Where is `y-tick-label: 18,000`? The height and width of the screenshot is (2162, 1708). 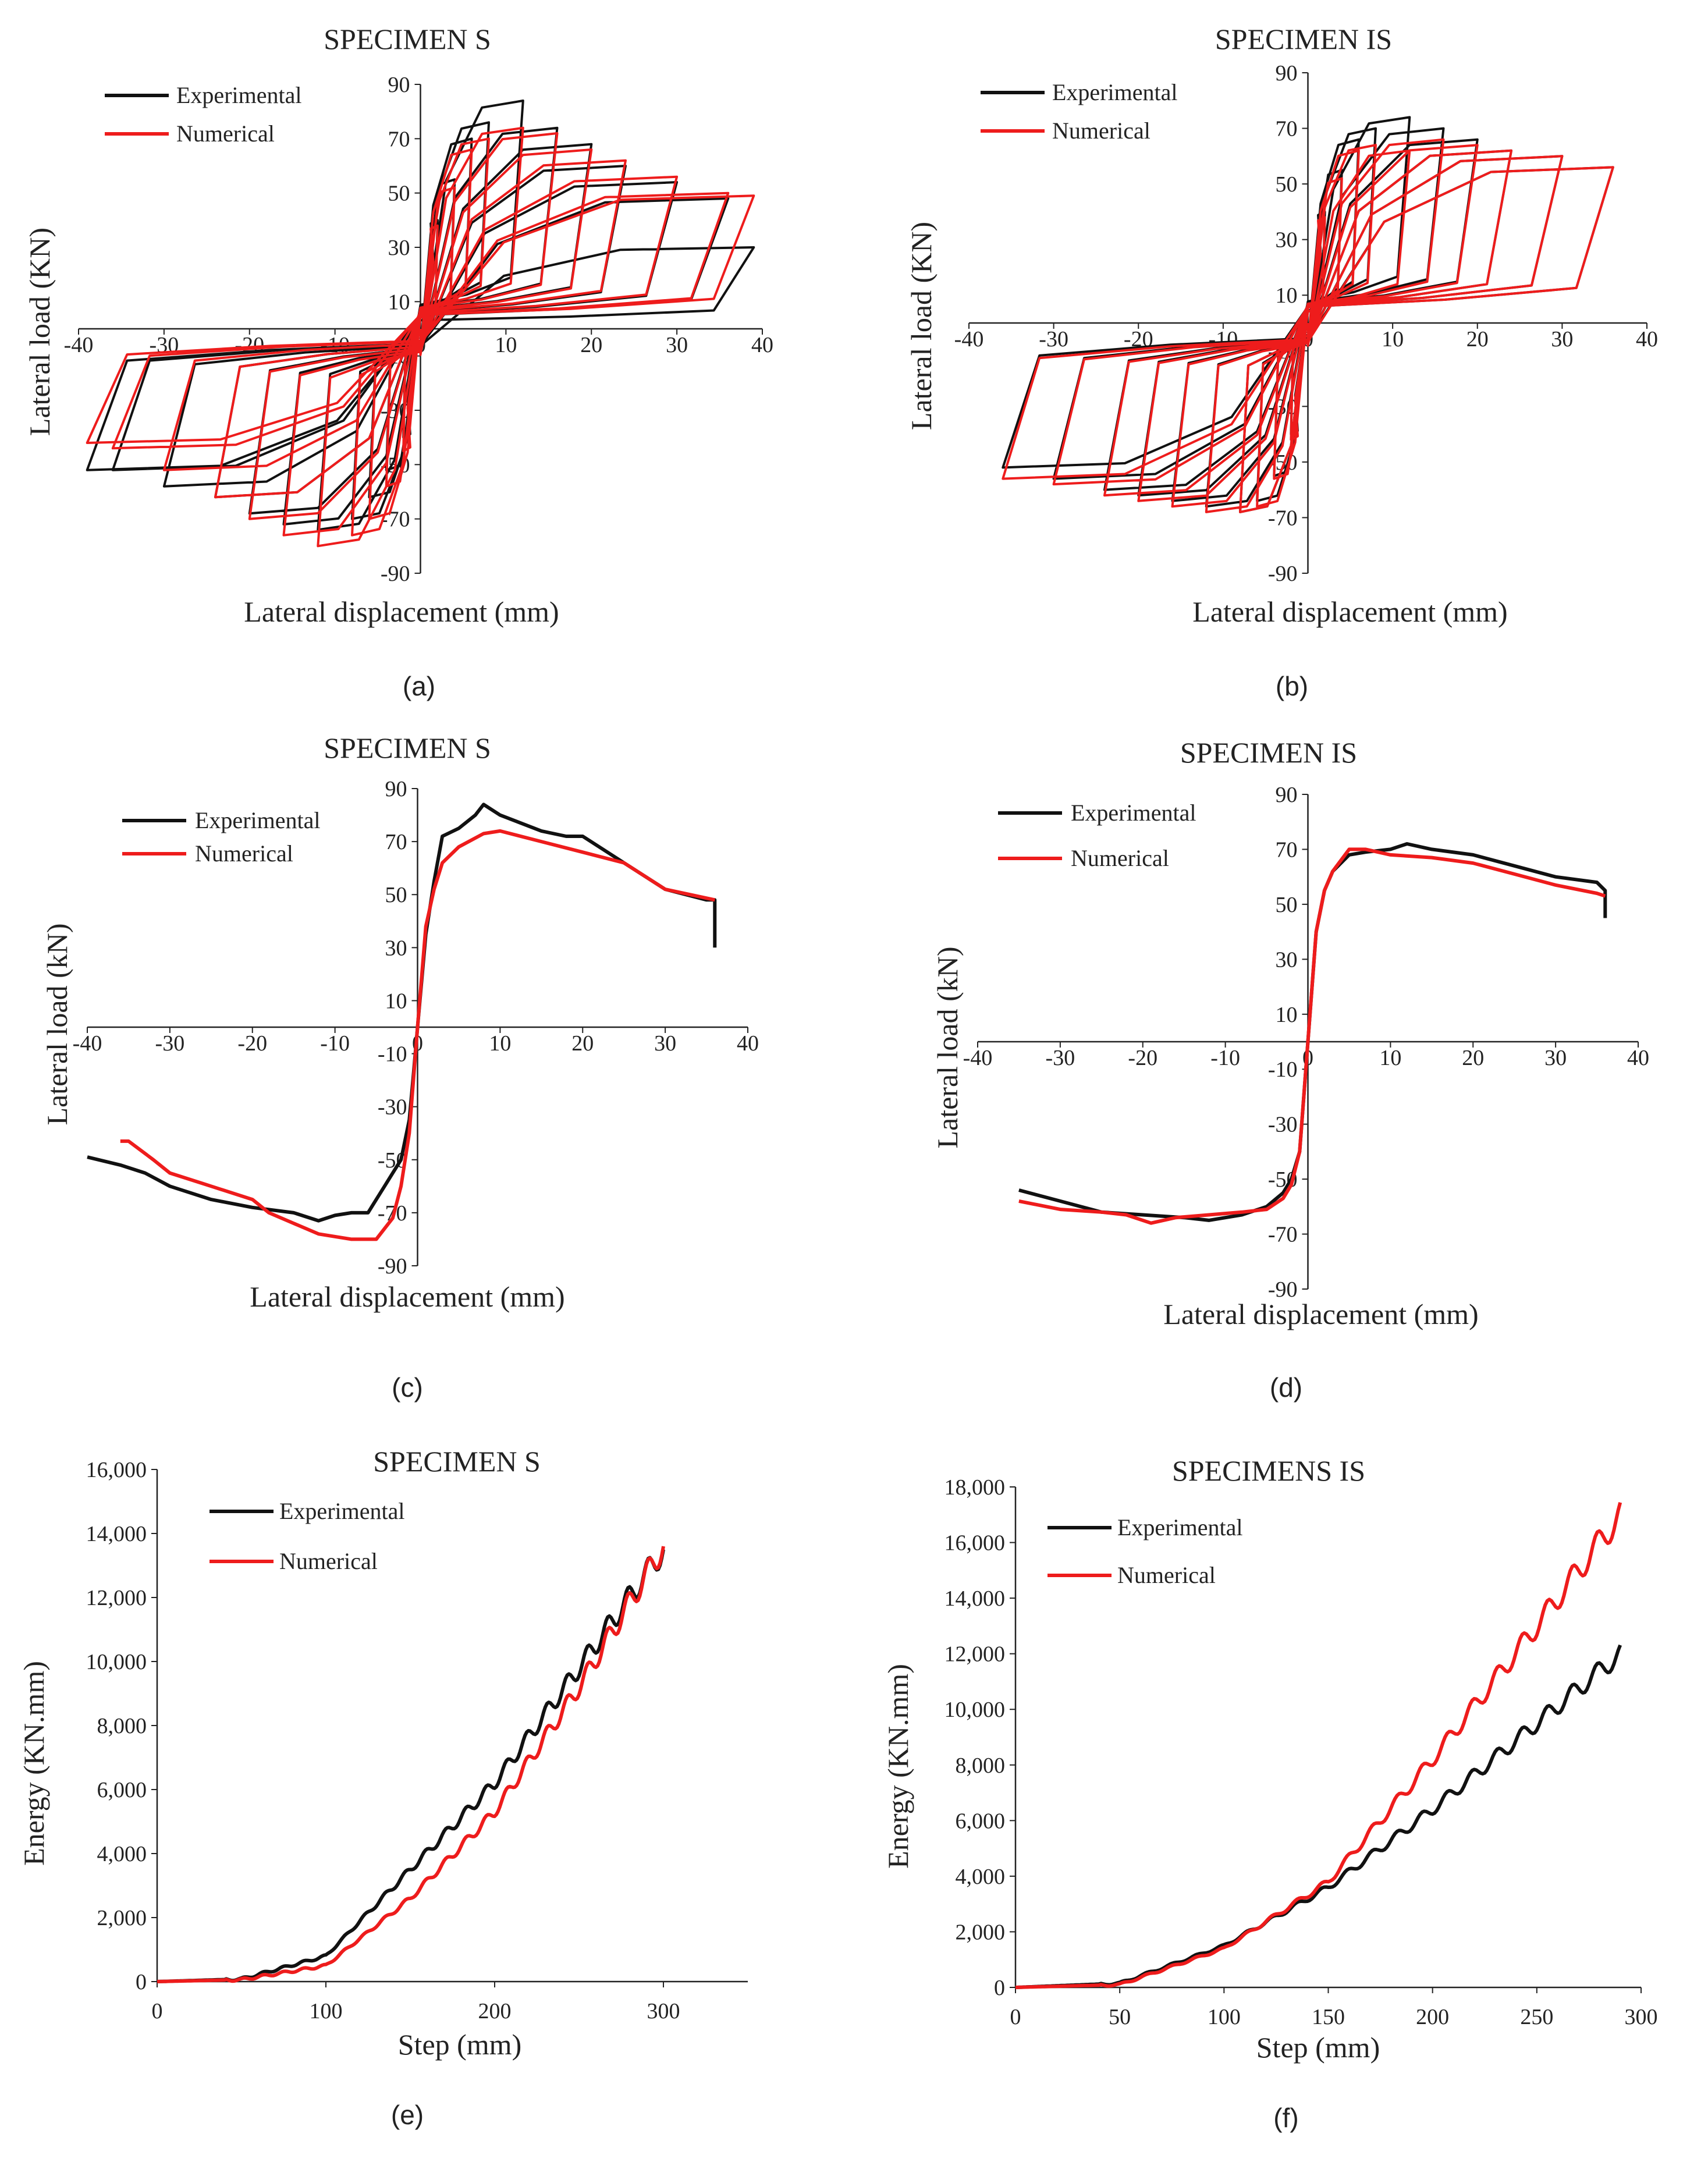
y-tick-label: 18,000 is located at coordinates (975, 1488).